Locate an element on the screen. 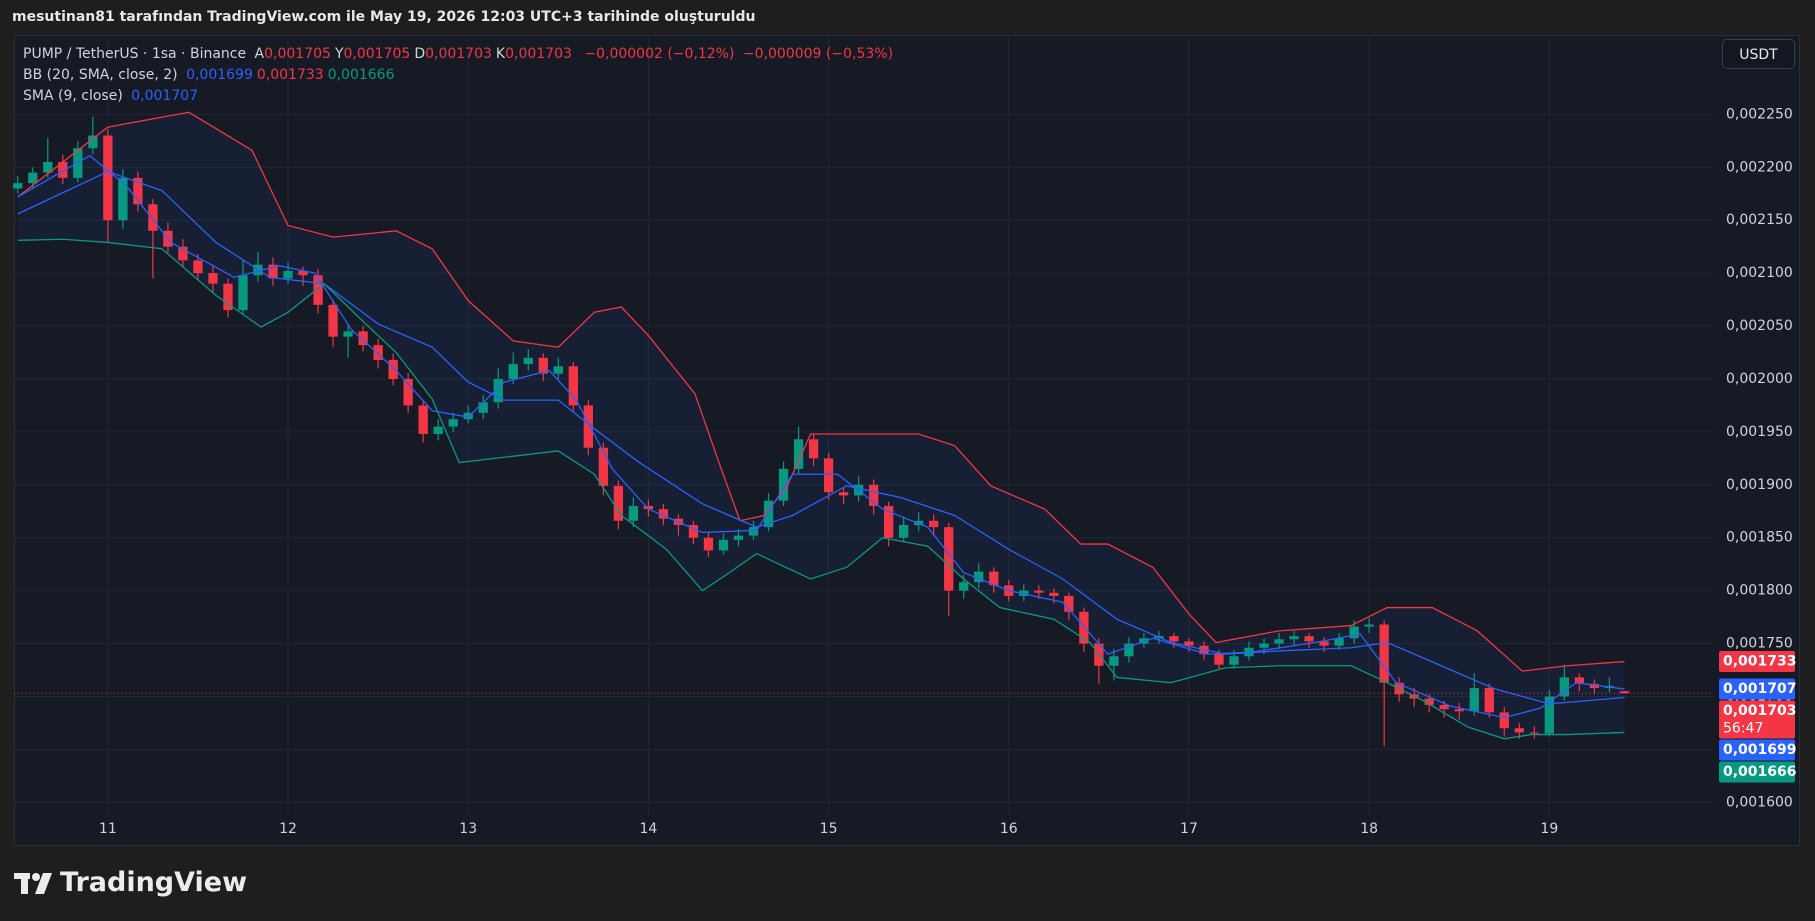 The image size is (1815, 921). x-tick-label: 12 is located at coordinates (288, 829).